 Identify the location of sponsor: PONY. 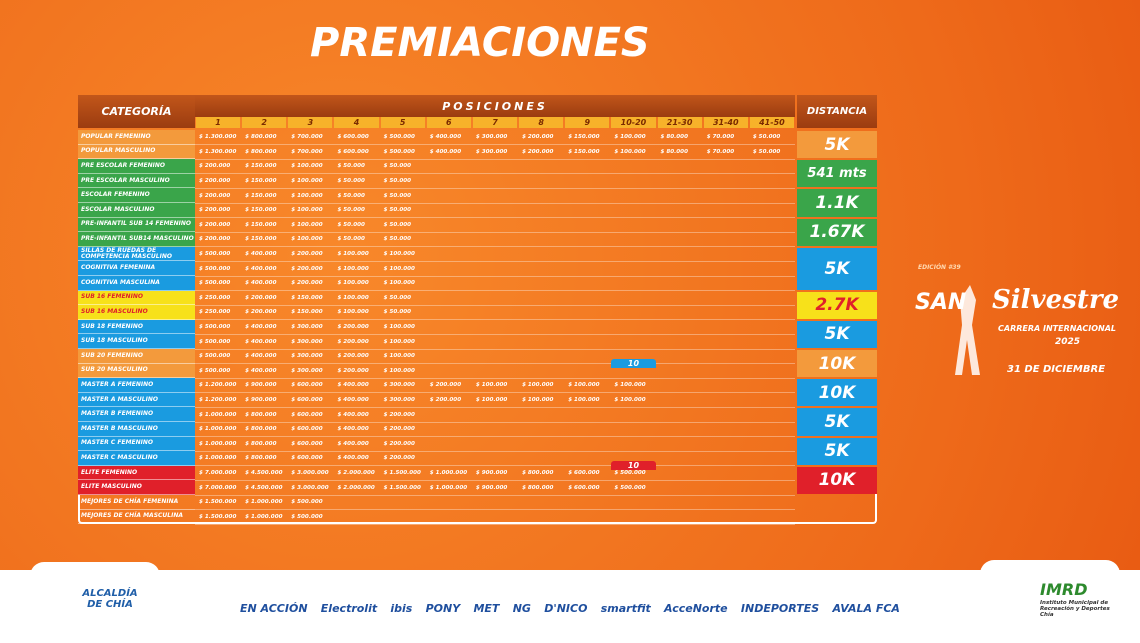
(443, 608).